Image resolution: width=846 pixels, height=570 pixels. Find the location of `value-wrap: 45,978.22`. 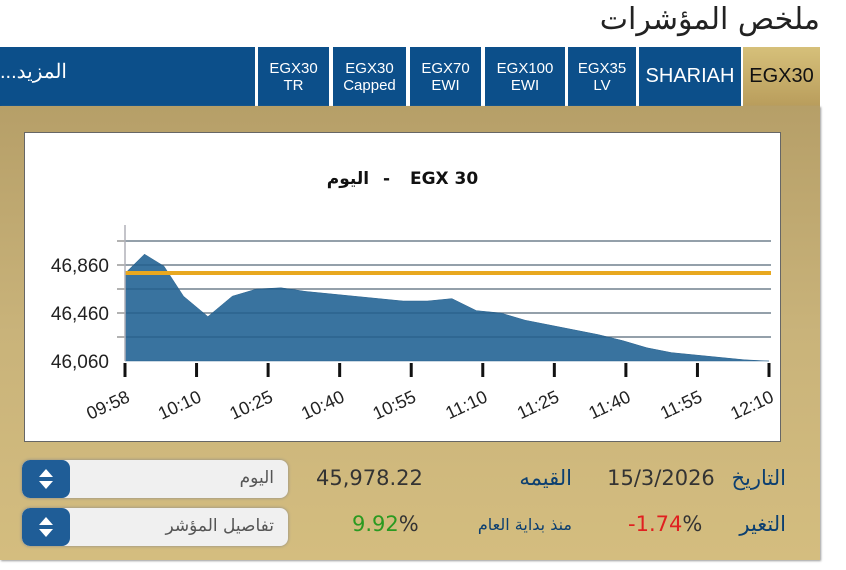

value-wrap: 45,978.22 is located at coordinates (369, 478).